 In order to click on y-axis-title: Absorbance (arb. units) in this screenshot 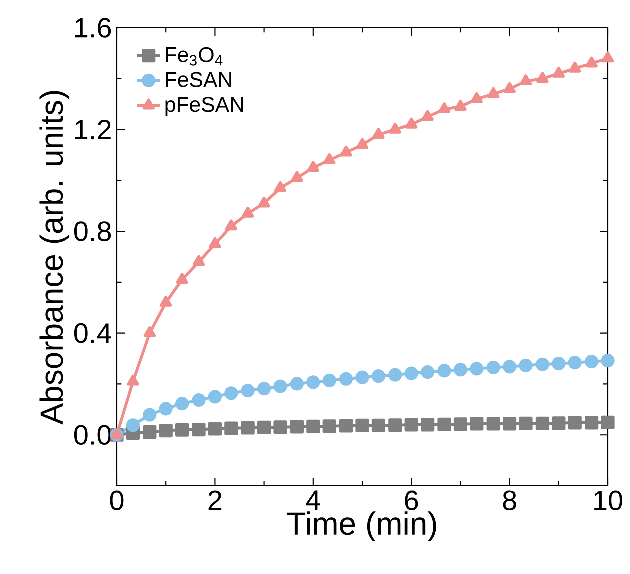, I will do `click(55, 258)`.